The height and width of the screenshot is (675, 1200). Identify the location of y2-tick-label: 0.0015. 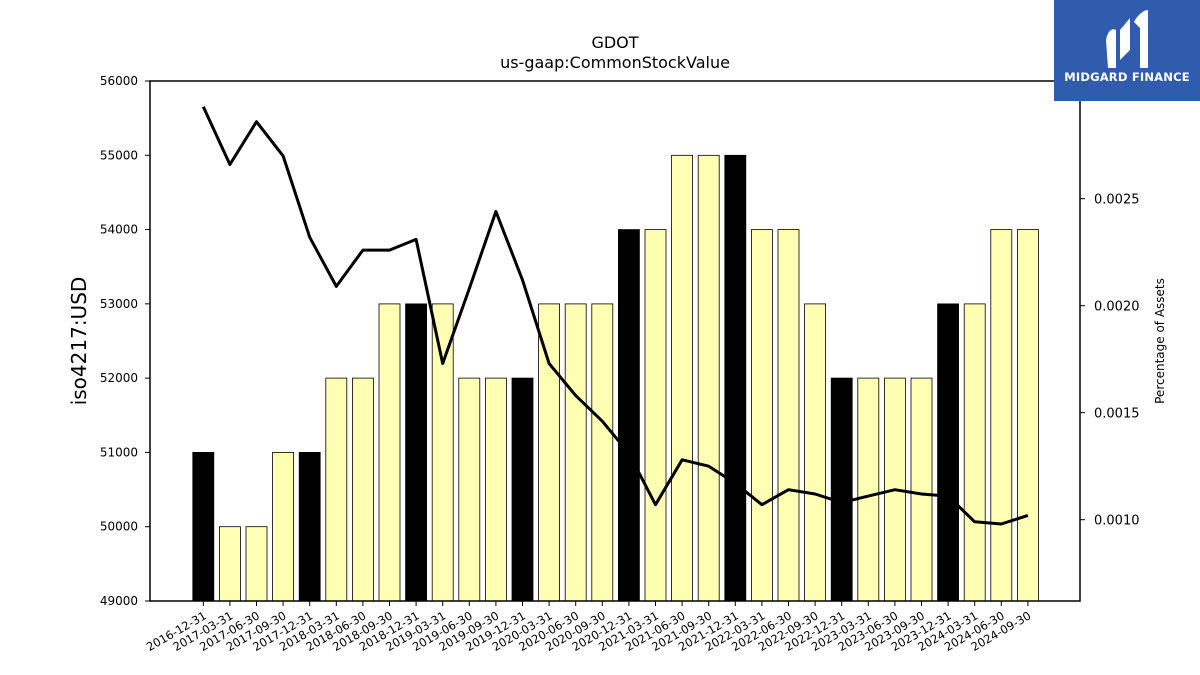
(1117, 414).